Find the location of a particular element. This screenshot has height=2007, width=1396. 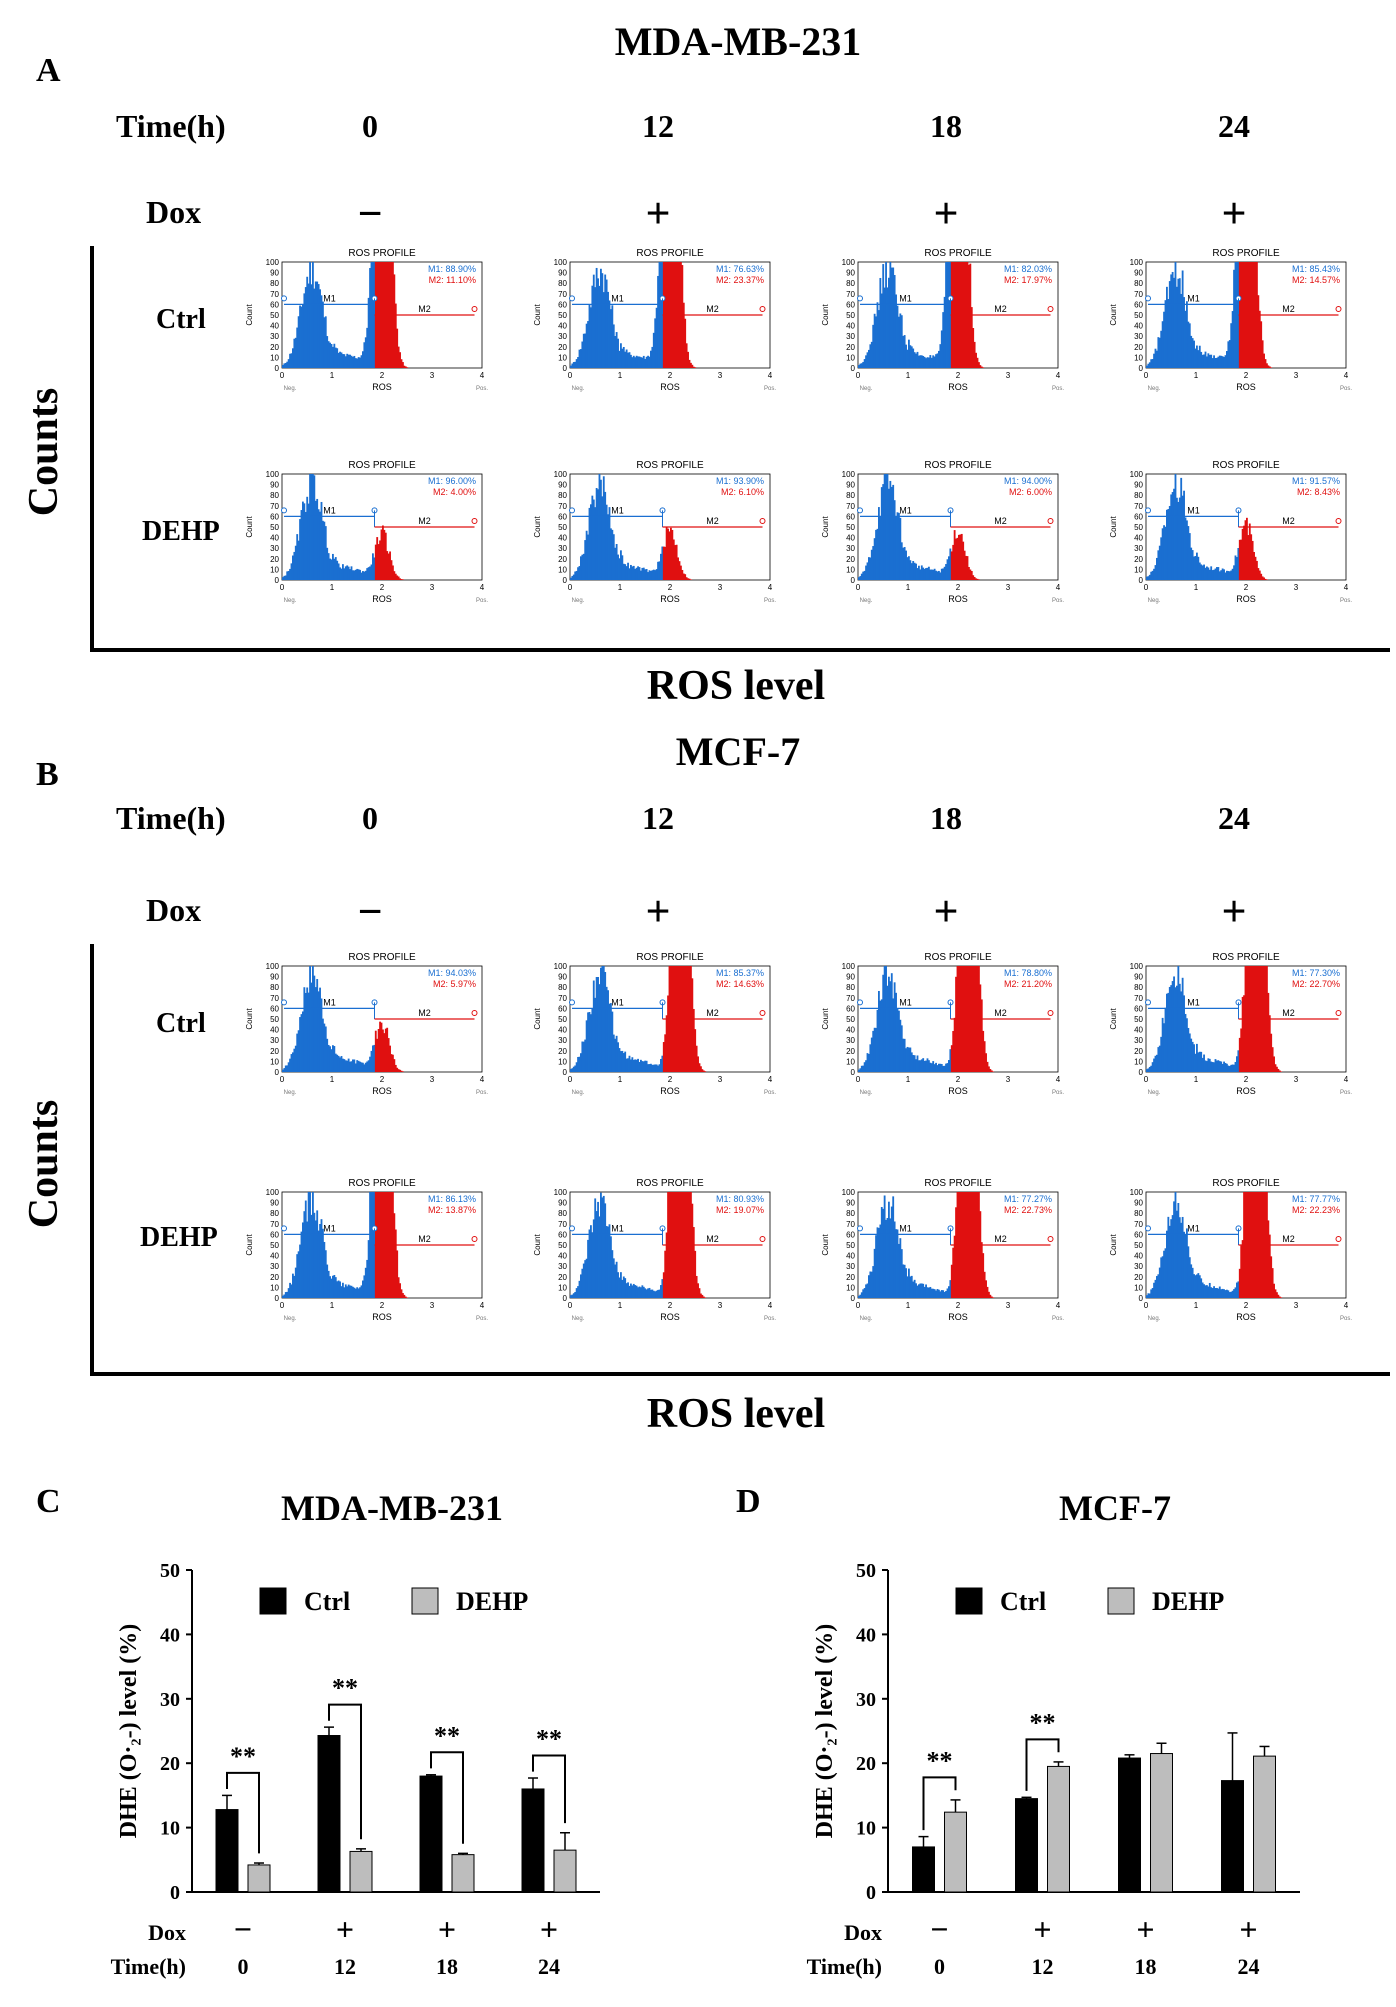

histogram-xtick: 0 is located at coordinates (1146, 375).